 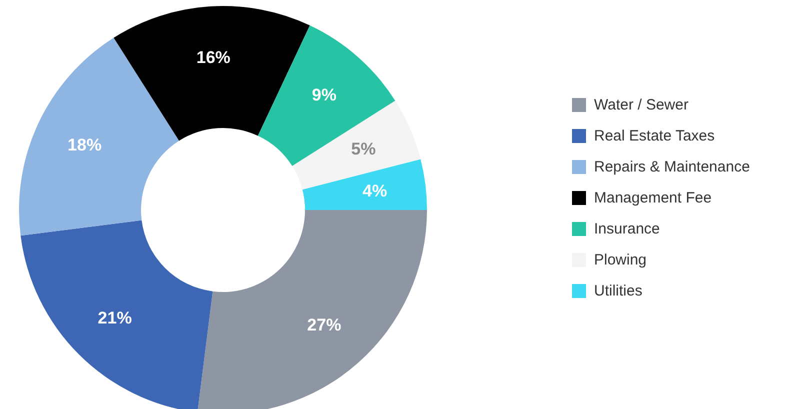 What do you see at coordinates (324, 324) in the screenshot?
I see `data-label: 27%` at bounding box center [324, 324].